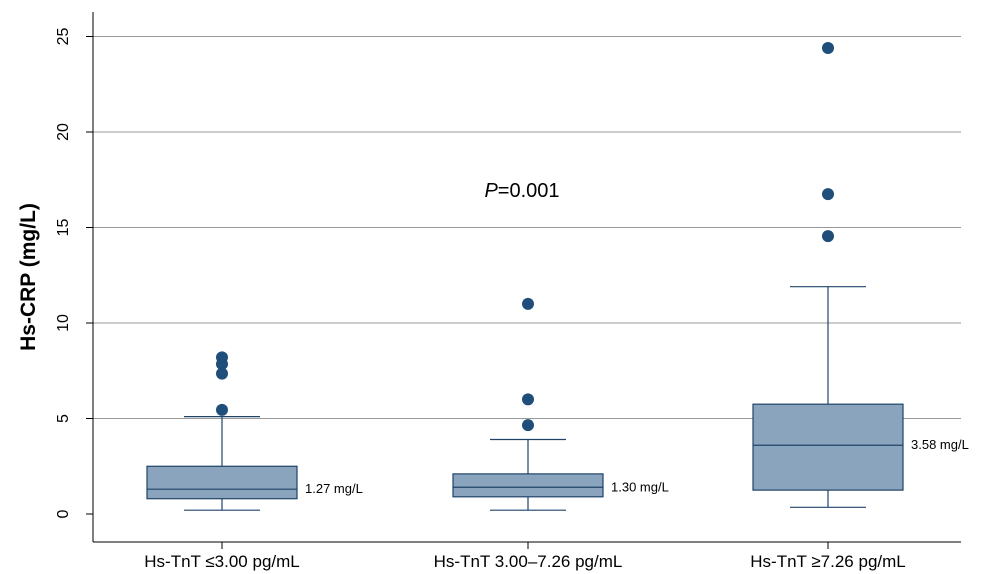  What do you see at coordinates (63, 132) in the screenshot?
I see `y-tick-label: 20` at bounding box center [63, 132].